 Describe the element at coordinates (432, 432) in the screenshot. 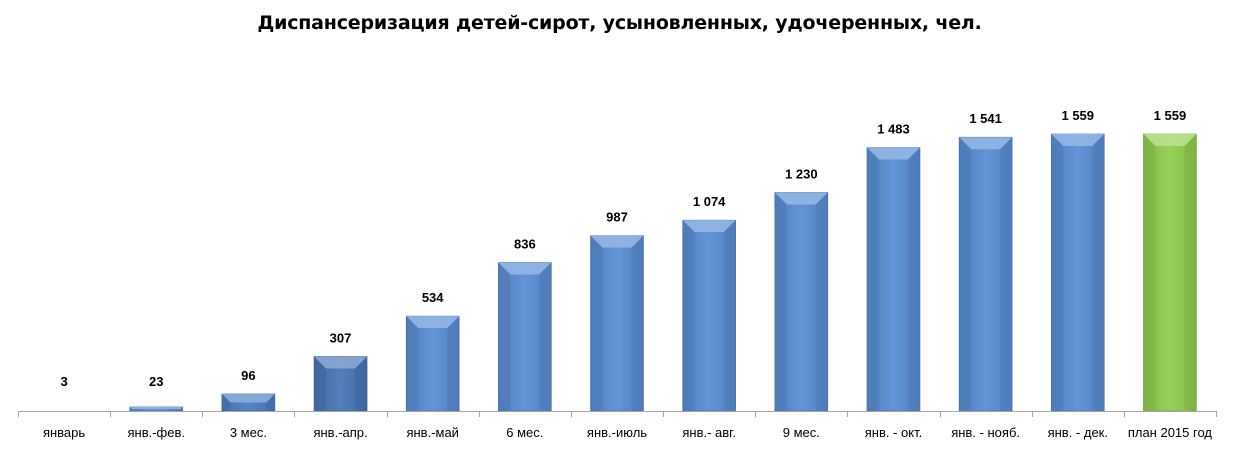

I see `category-label: янв.-май` at that location.